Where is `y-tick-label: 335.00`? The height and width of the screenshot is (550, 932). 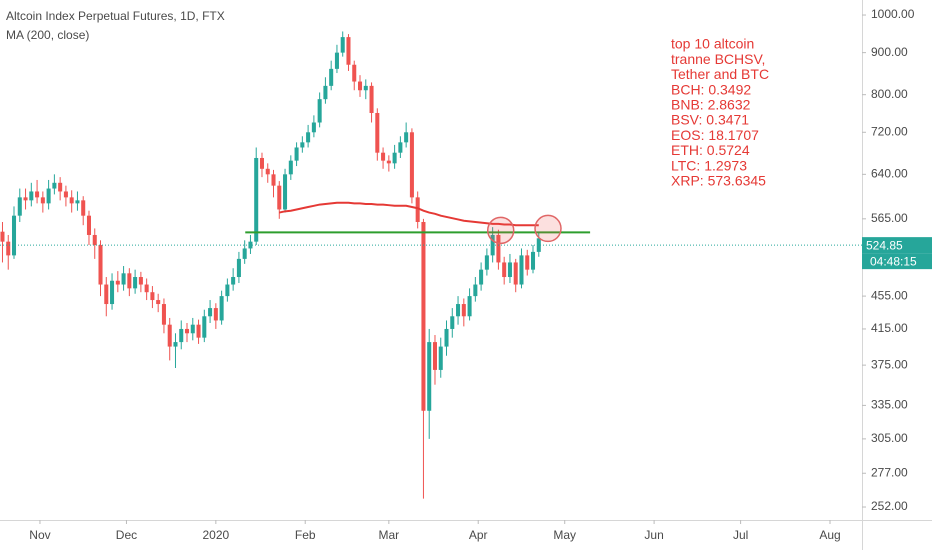 y-tick-label: 335.00 is located at coordinates (889, 405).